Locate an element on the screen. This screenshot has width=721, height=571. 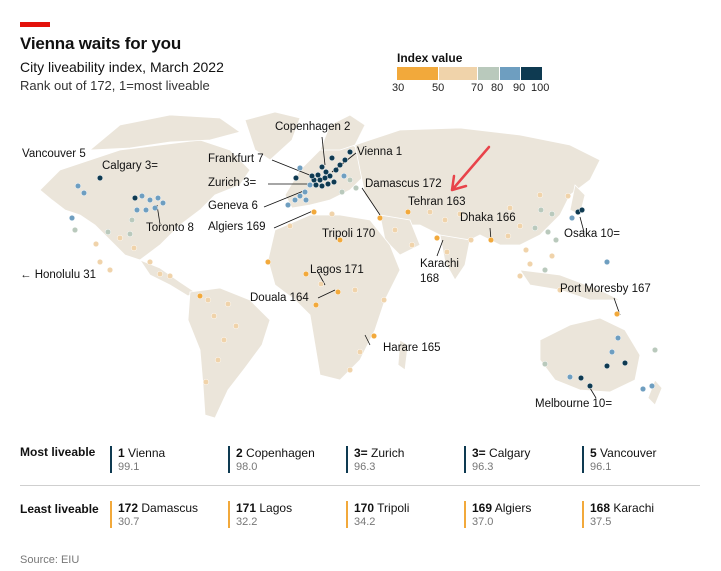
legend-tick: 70 is located at coordinates (477, 88).